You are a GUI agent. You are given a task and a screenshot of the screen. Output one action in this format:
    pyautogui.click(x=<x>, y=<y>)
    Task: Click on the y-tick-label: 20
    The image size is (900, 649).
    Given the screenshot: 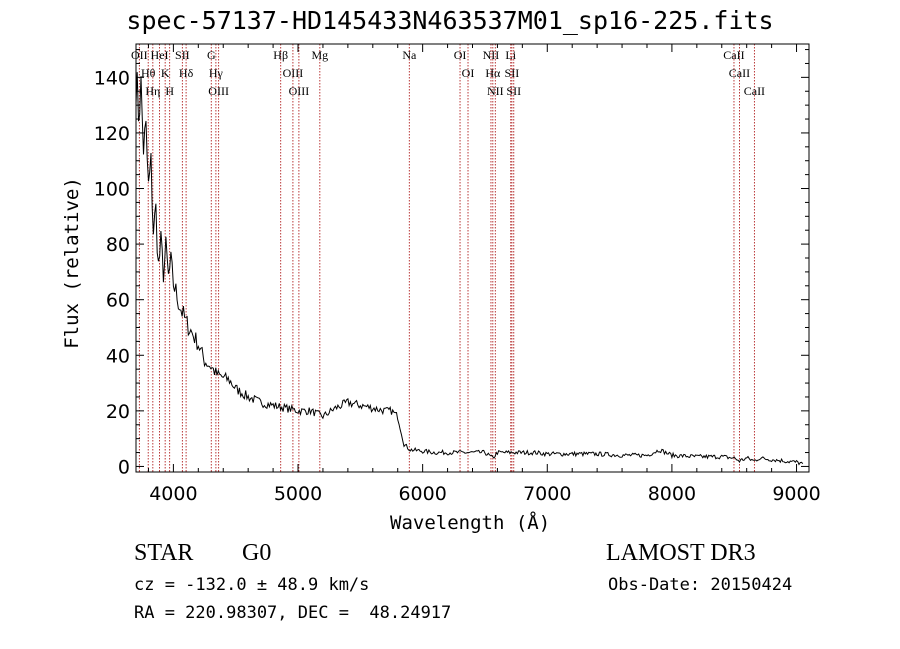 What is the action you would take?
    pyautogui.click(x=118, y=412)
    